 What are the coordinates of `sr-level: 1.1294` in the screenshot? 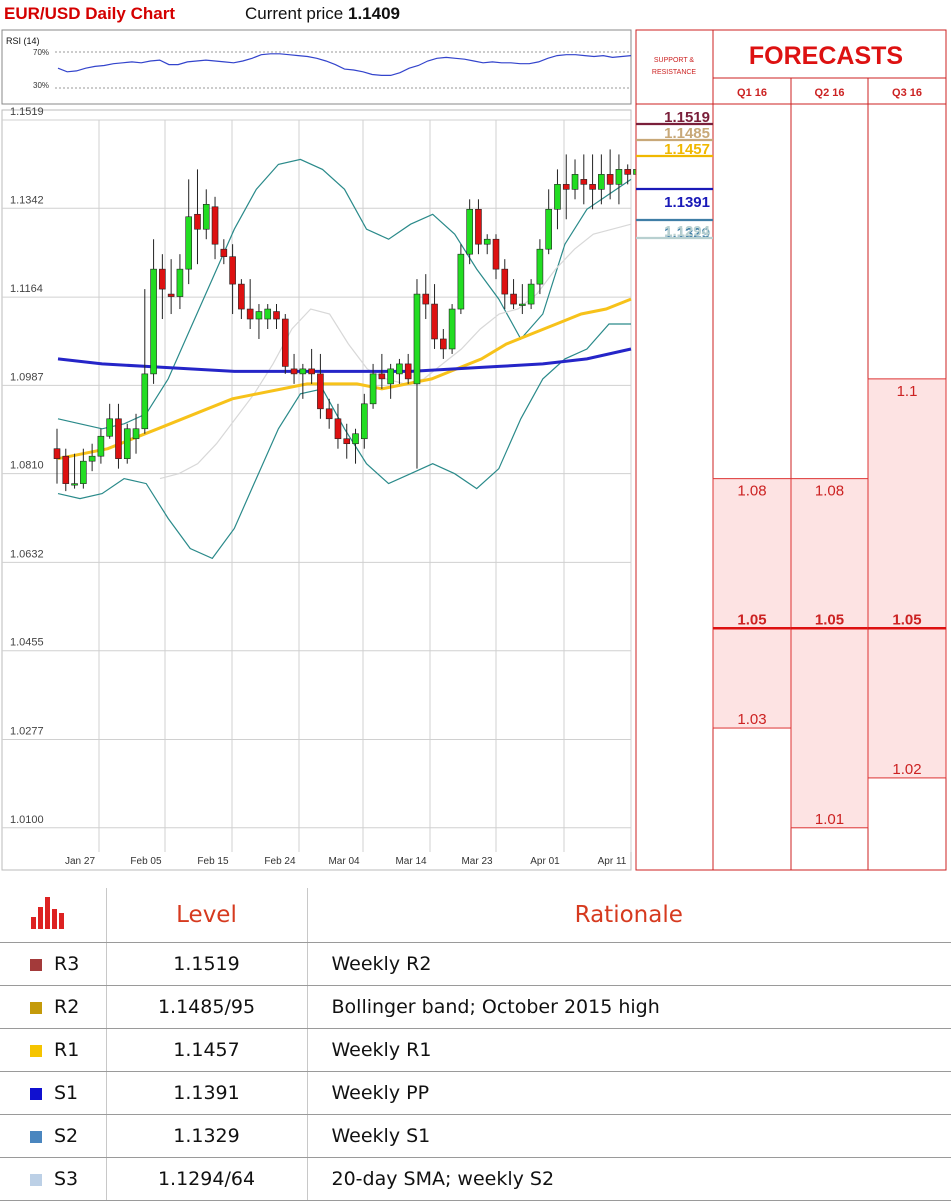 It's located at (674, 231).